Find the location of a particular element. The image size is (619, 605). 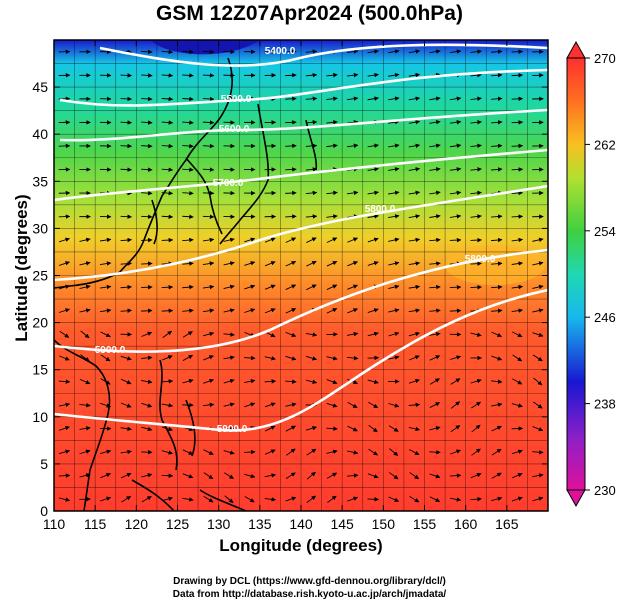

x-tick-label: 125 is located at coordinates (178, 524).